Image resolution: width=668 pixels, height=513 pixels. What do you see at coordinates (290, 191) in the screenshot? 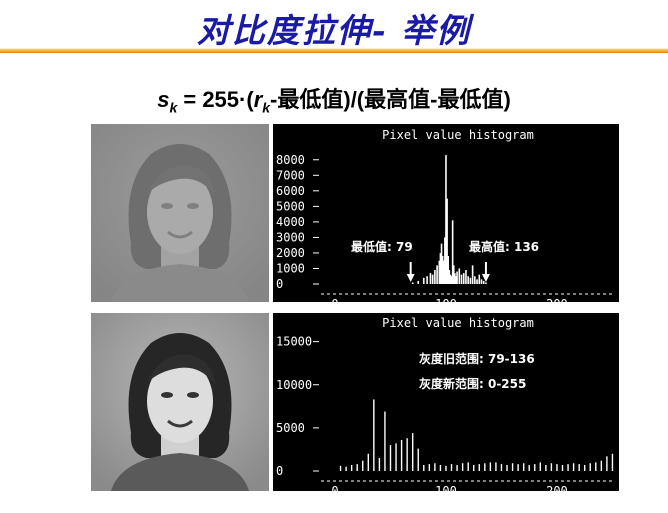
I see `y-tick-label: 6000` at bounding box center [290, 191].